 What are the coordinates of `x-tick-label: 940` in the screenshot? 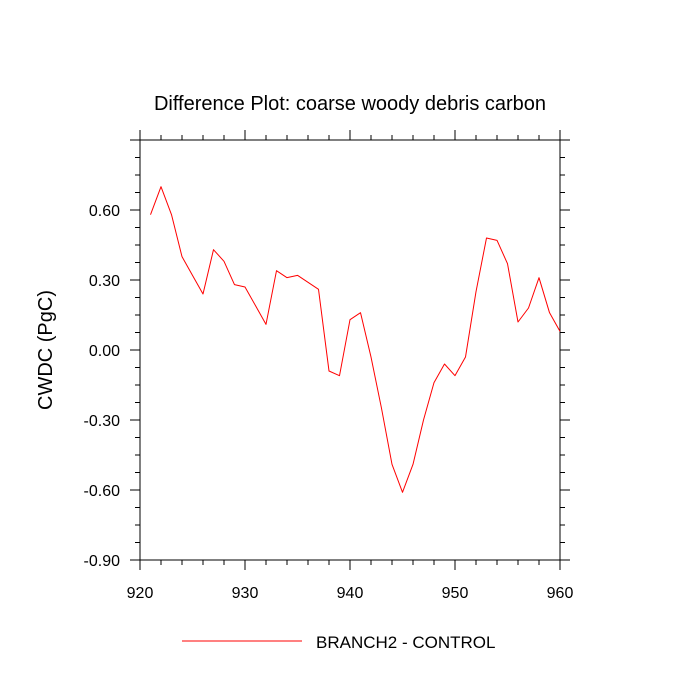 It's located at (350, 593).